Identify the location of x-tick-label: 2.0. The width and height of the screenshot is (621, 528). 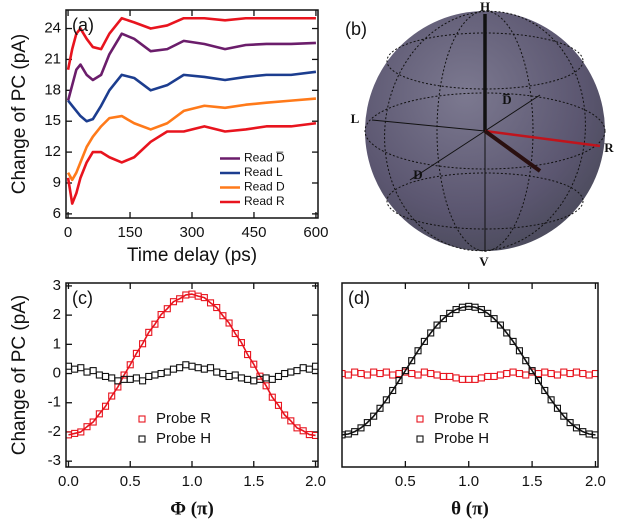
(595, 481).